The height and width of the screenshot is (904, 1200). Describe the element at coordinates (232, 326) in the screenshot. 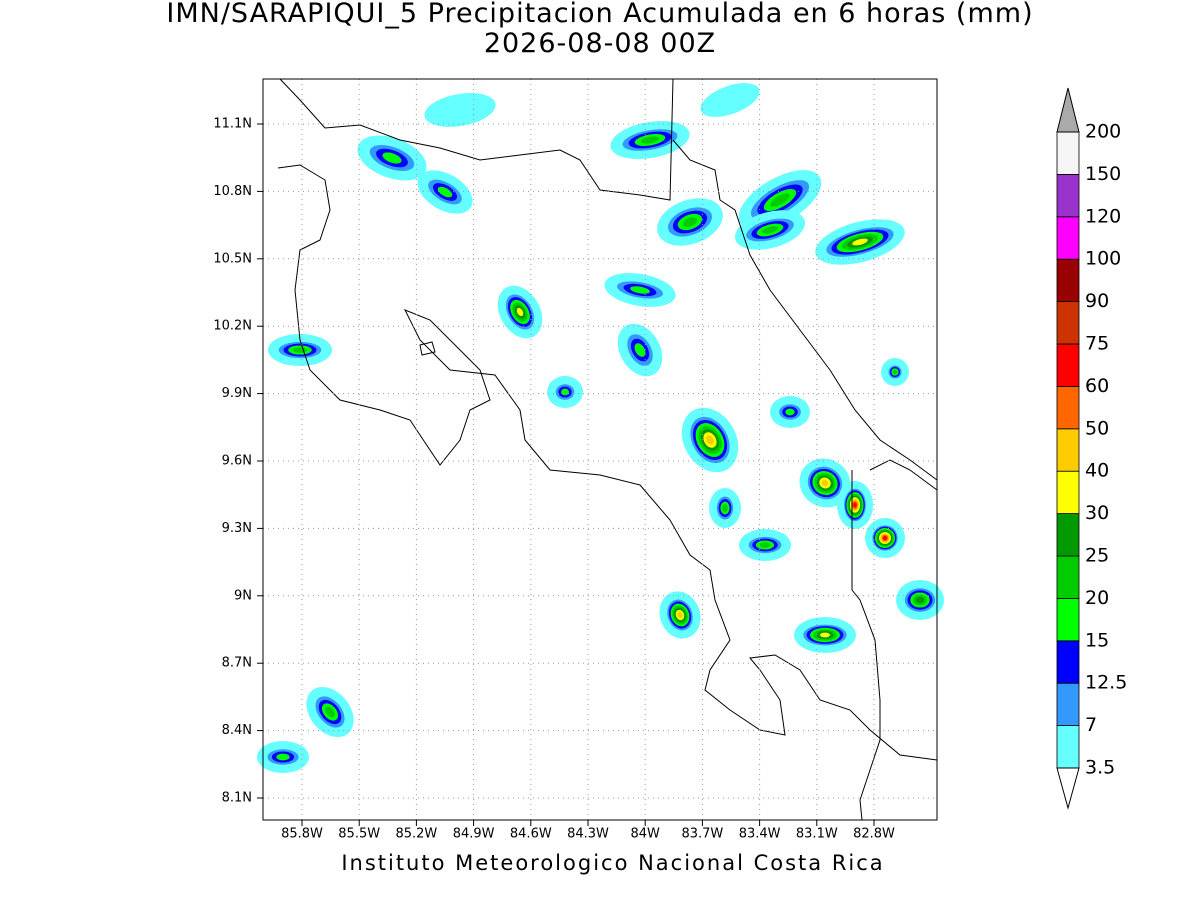

I see `lat-label: 10.2N` at that location.